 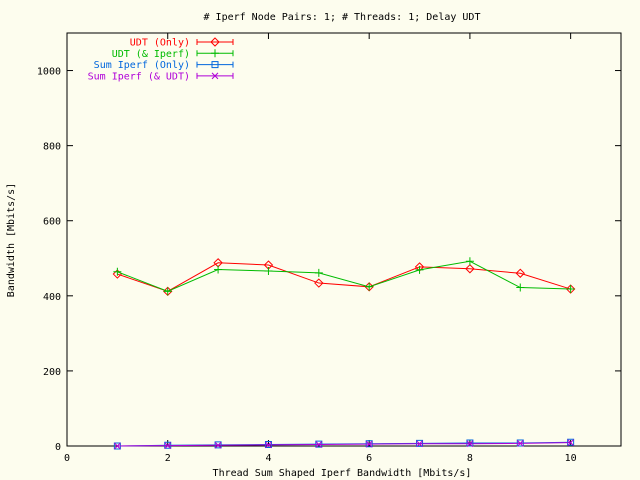 What do you see at coordinates (52, 222) in the screenshot?
I see `y-tick-label: 600` at bounding box center [52, 222].